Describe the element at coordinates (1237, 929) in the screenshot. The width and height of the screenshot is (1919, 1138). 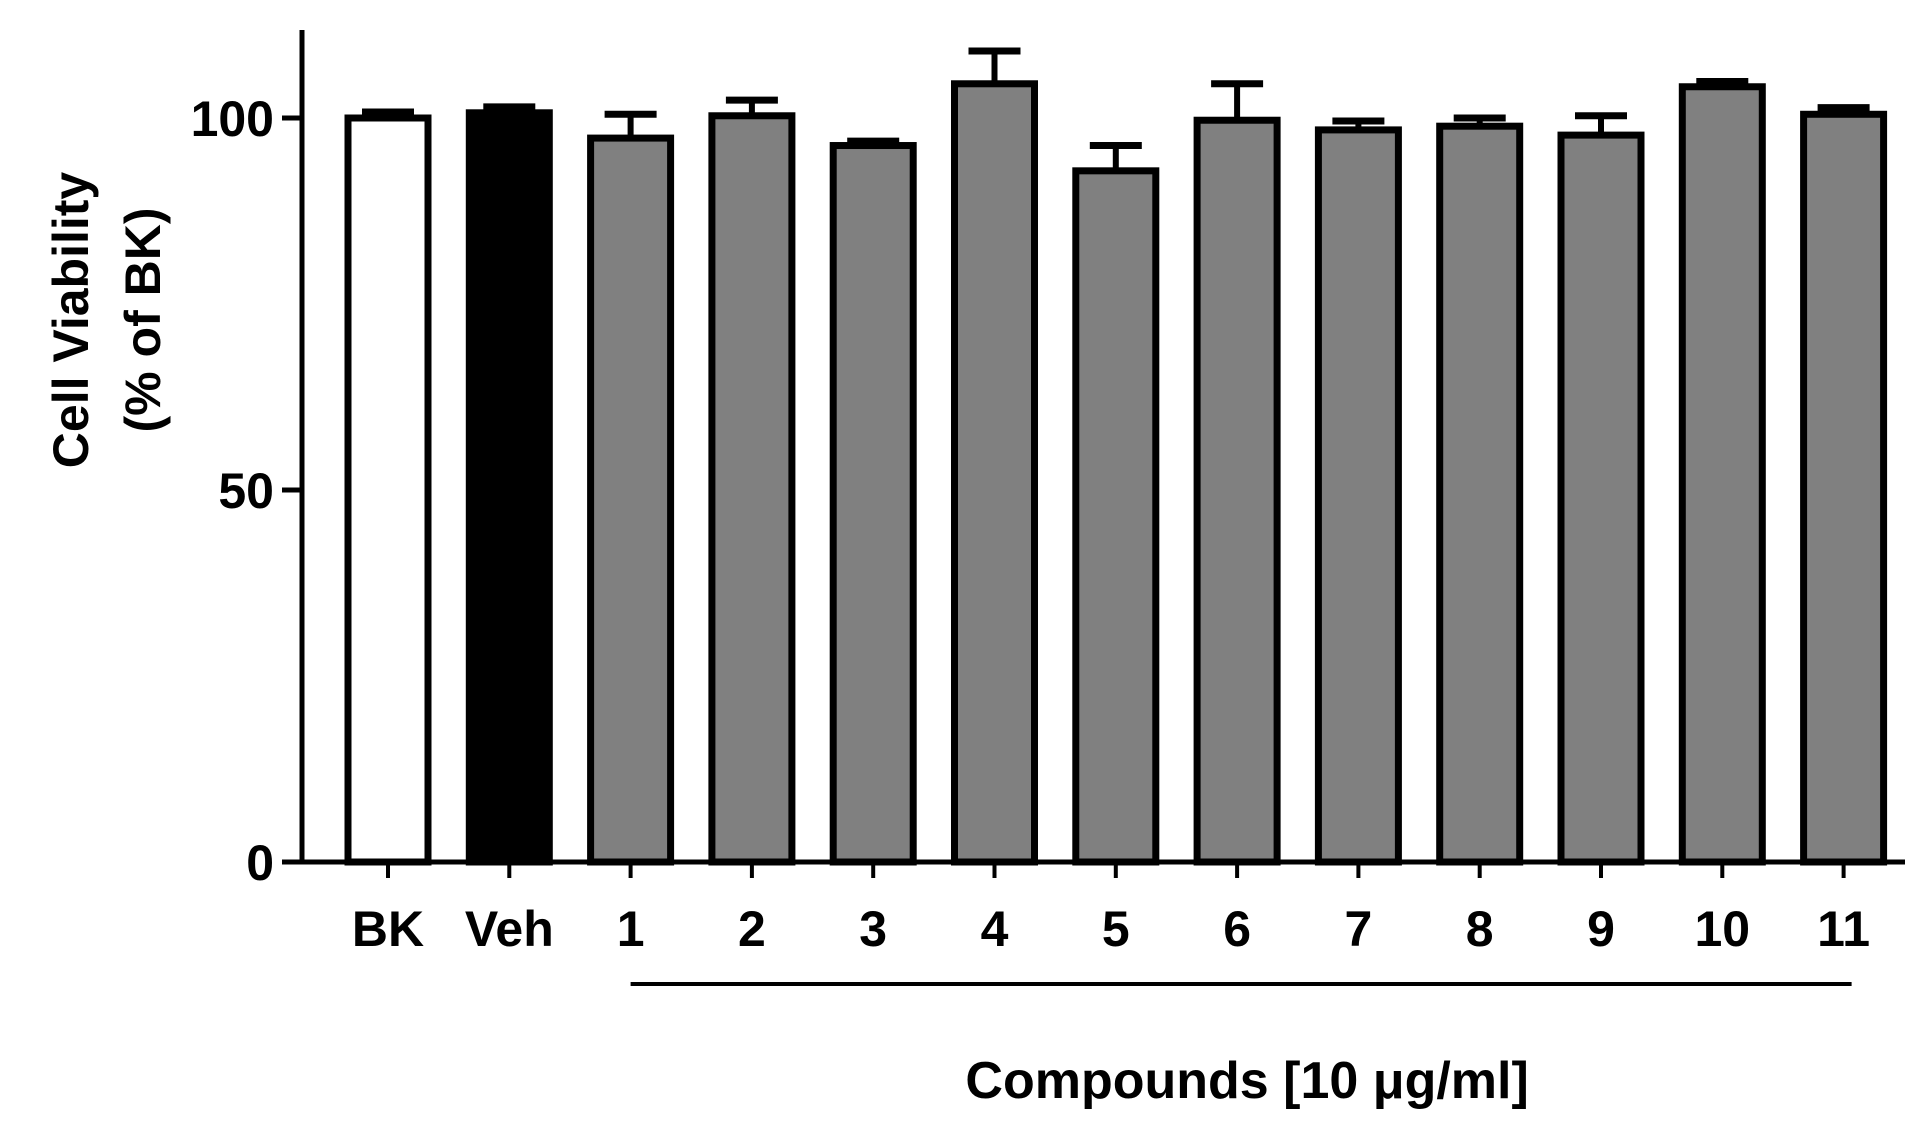
I see `x-tick-label-6: 6` at that location.